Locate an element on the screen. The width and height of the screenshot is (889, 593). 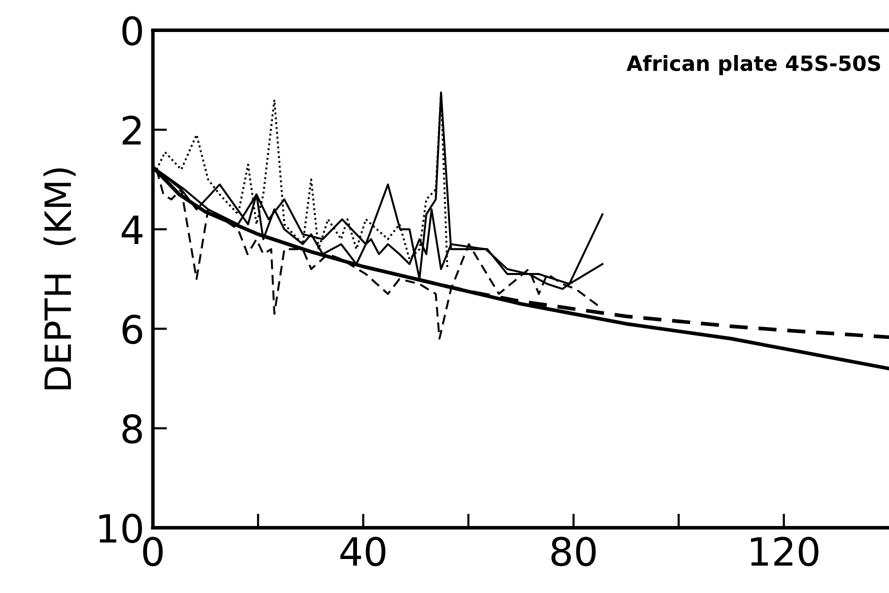
y-tick-label: 2 is located at coordinates (131, 130).